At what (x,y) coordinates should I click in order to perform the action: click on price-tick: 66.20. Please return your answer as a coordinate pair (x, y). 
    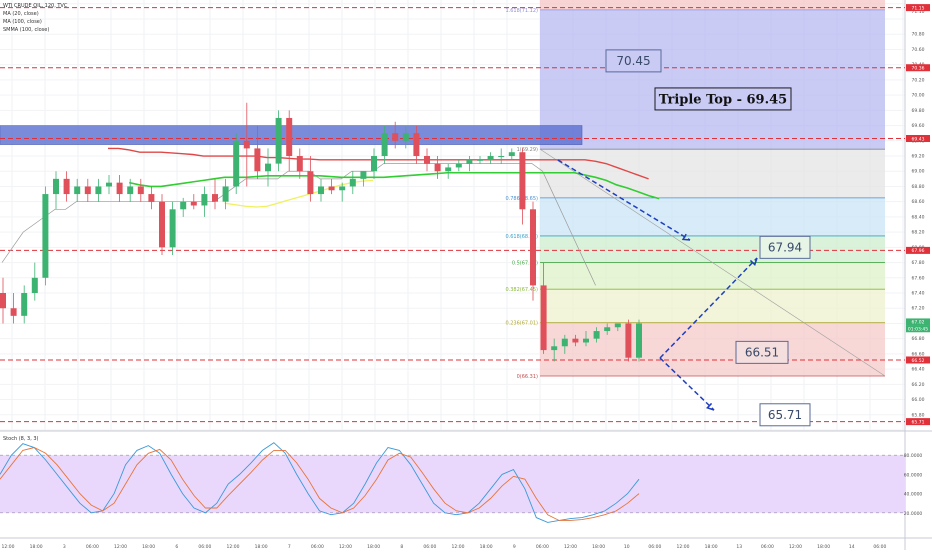
    Looking at the image, I should click on (918, 385).